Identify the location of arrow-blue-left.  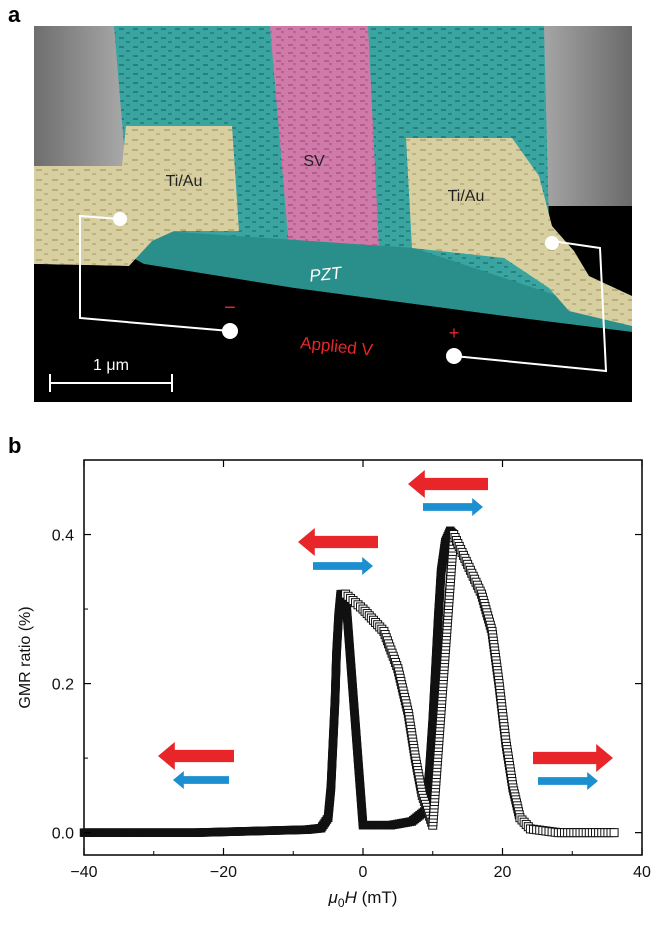
(201, 780).